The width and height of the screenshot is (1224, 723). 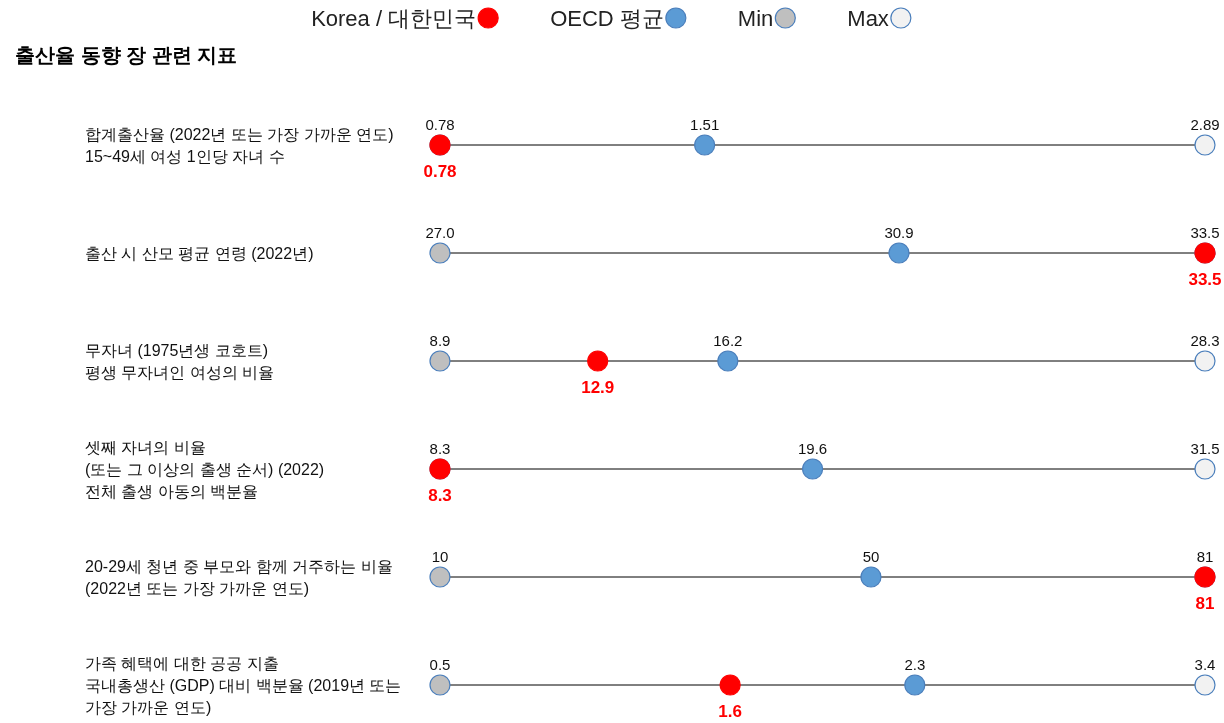 I want to click on category-label: 가족 혜택에 대한 공공 지출 국내총생산 (GDP) 대비 백분율 (2019년 또는 가장 가까운 연도), so click(x=243, y=685).